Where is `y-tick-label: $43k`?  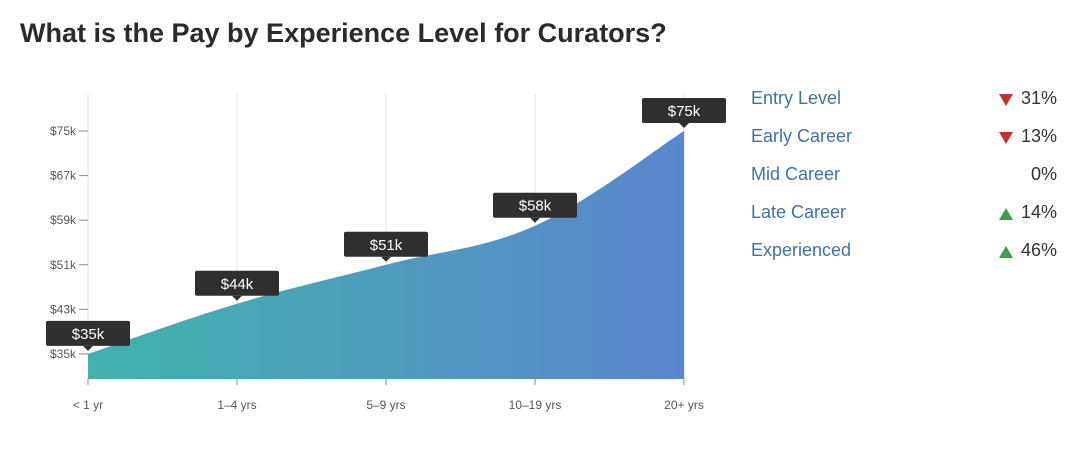 y-tick-label: $43k is located at coordinates (63, 309).